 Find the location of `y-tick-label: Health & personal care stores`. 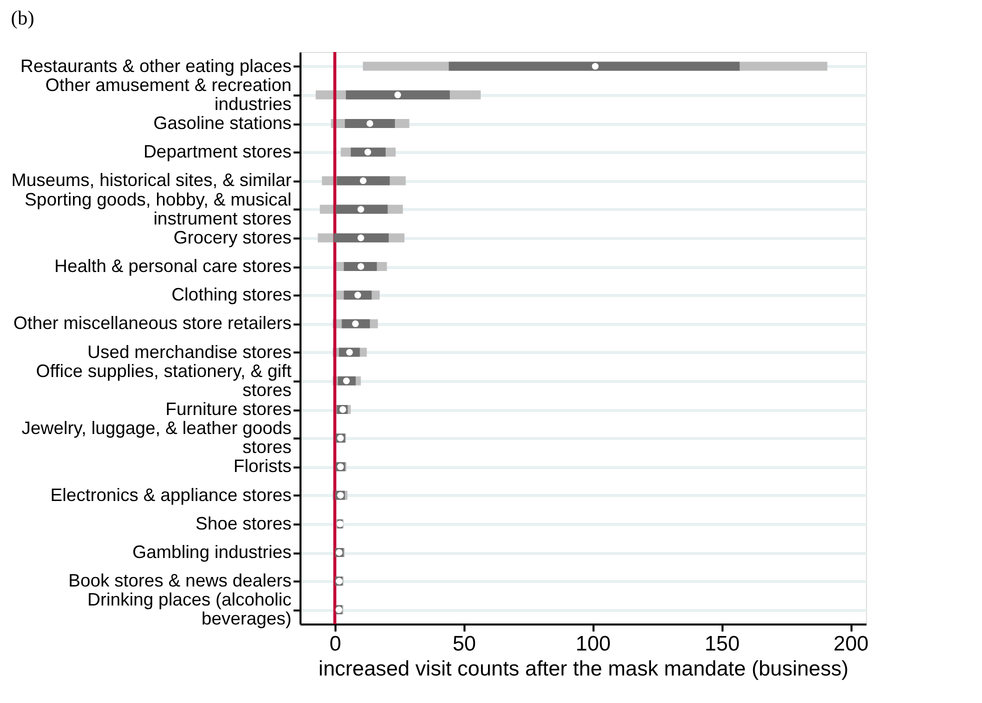

y-tick-label: Health & personal care stores is located at coordinates (173, 266).